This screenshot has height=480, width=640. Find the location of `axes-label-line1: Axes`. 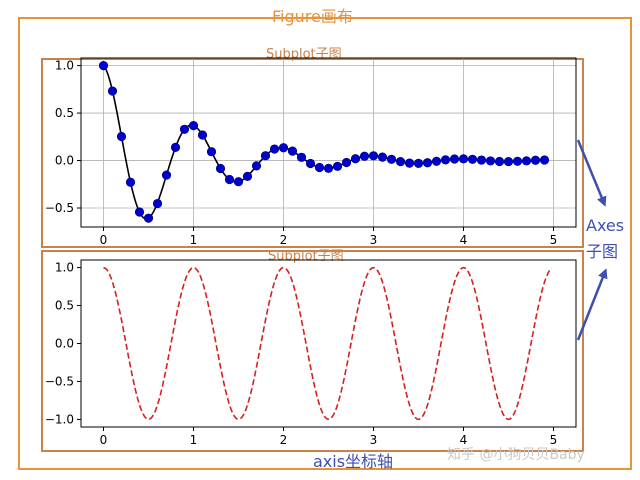

axes-label-line1: Axes is located at coordinates (605, 225).